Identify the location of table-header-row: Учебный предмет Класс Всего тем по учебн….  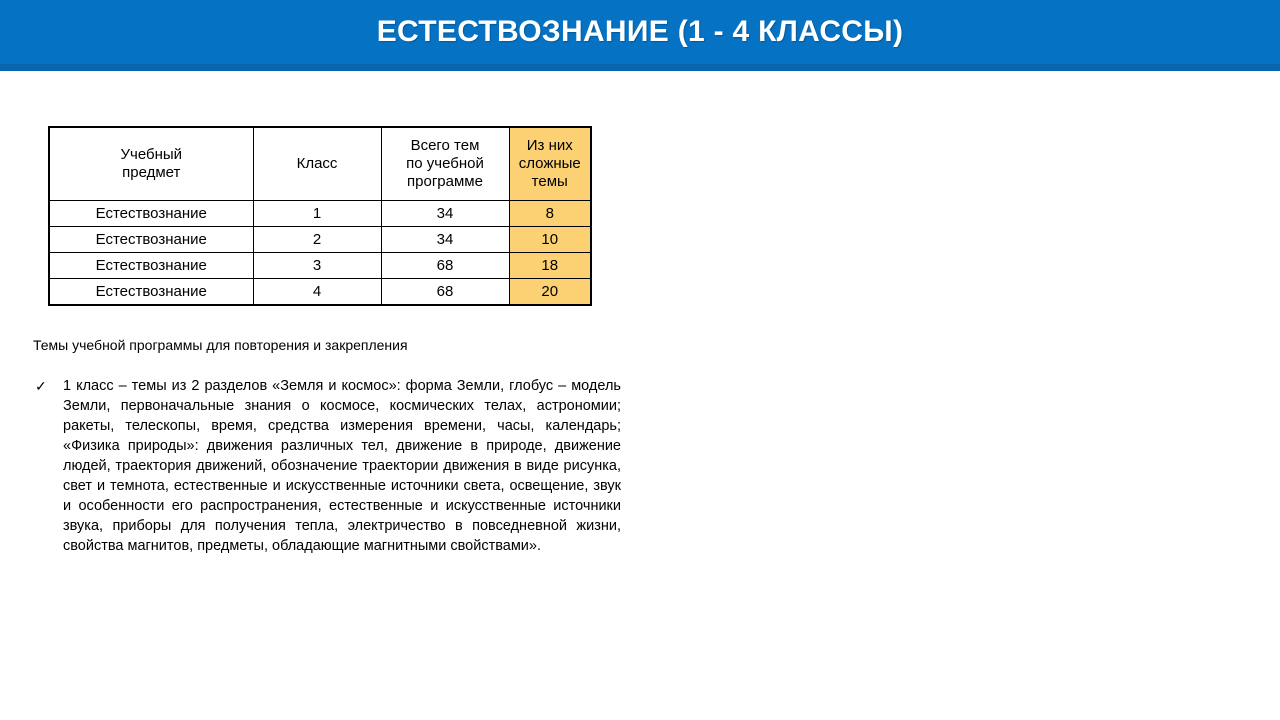
(320, 163).